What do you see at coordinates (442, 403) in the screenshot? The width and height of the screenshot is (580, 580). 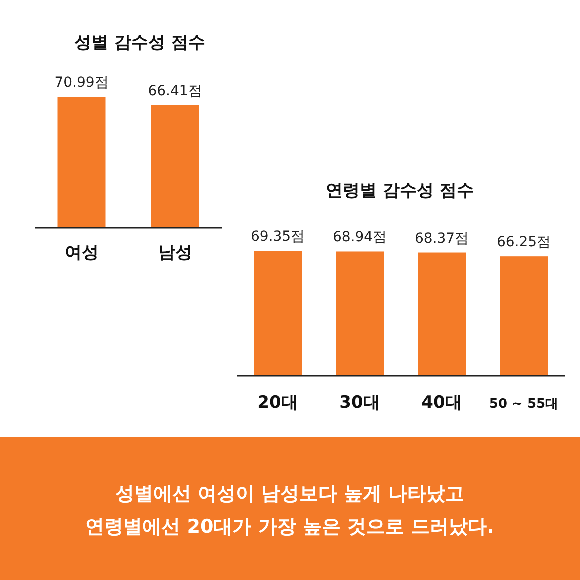 I see `x-tick-label: 40대` at bounding box center [442, 403].